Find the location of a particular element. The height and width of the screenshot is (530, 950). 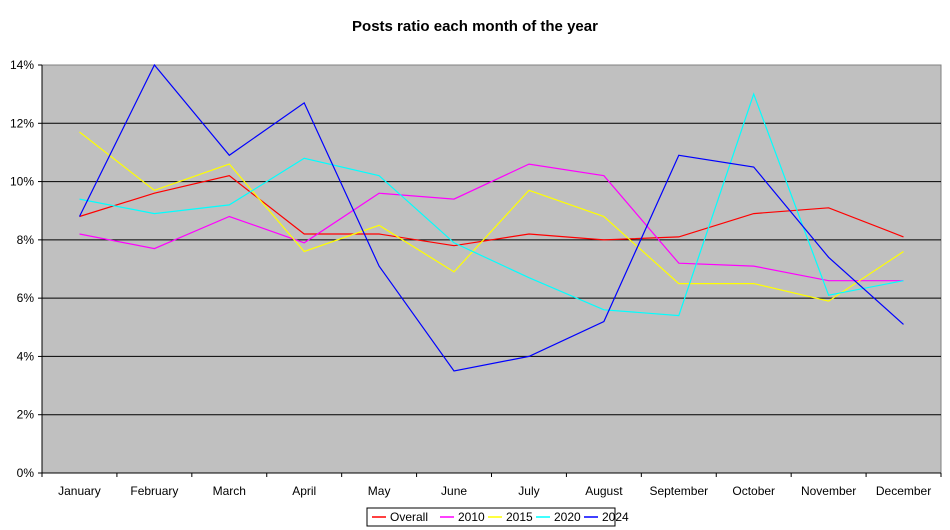

legend: Overall 2010 2015 2020 2024 is located at coordinates (497, 517).